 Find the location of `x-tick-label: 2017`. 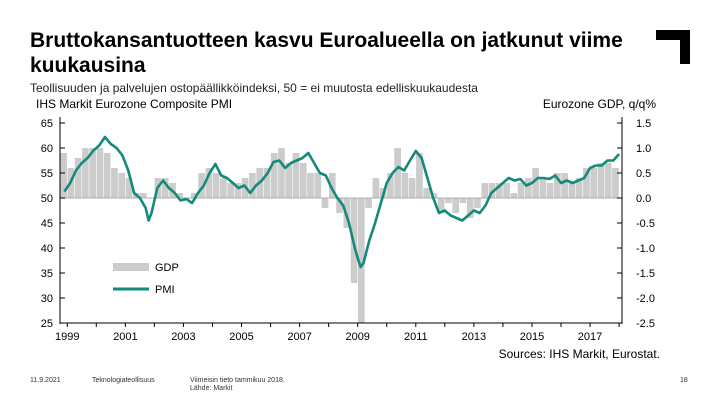

x-tick-label: 2017 is located at coordinates (590, 337).